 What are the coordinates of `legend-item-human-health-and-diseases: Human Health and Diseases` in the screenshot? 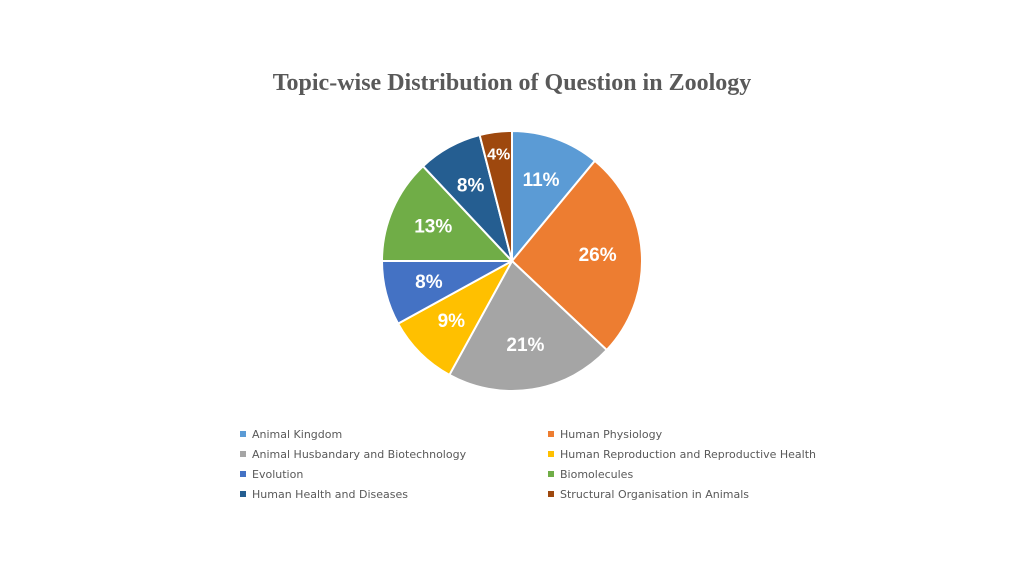 It's located at (394, 494).